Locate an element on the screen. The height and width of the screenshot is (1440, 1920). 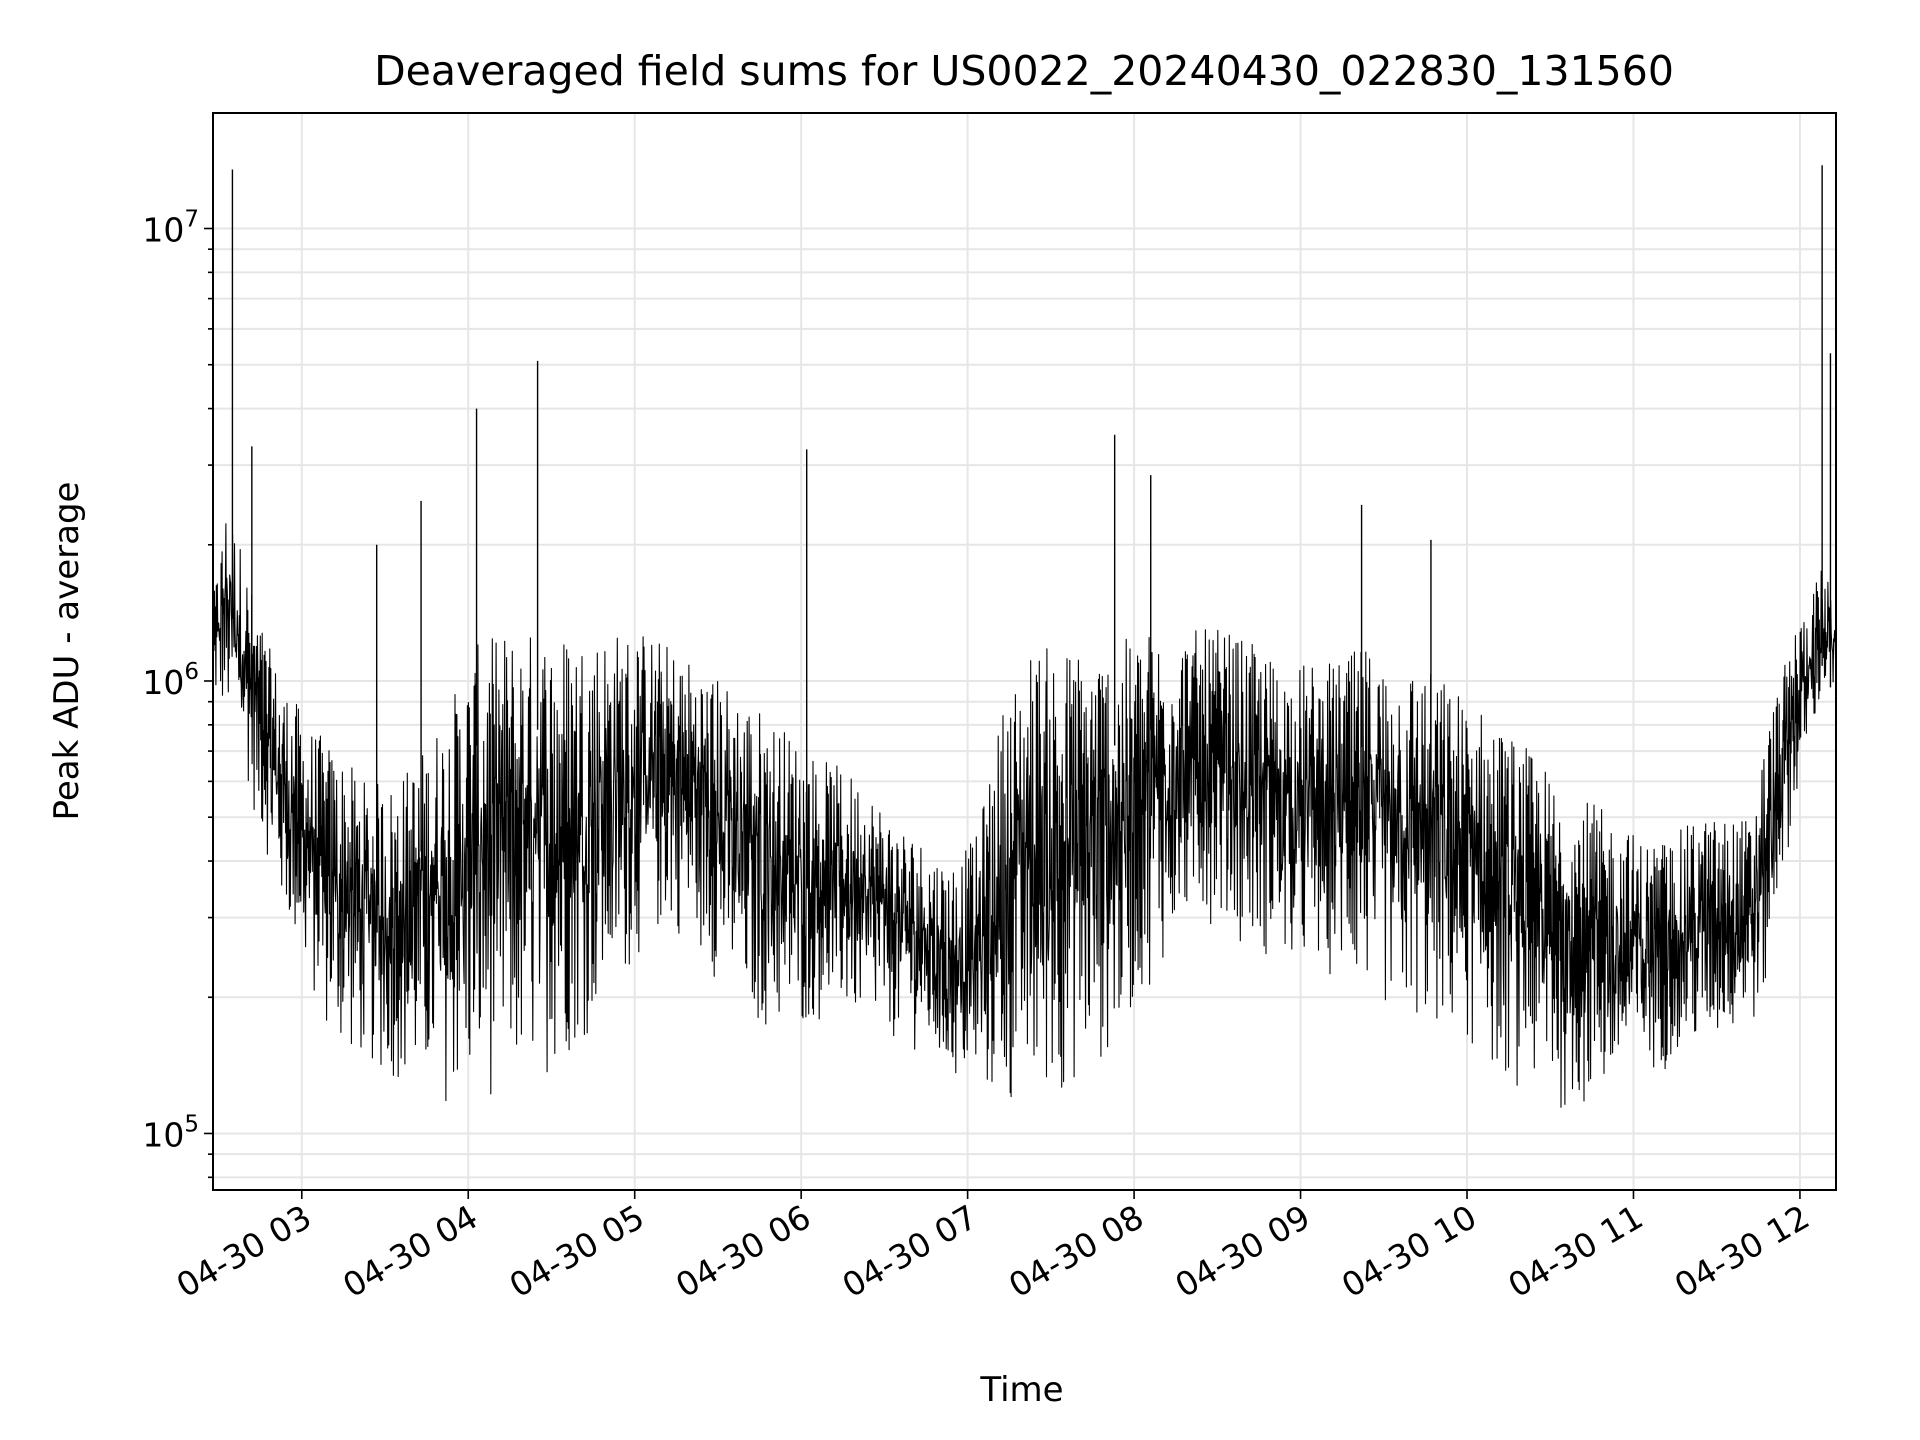
y-tick-label: 106 is located at coordinates (170, 680).